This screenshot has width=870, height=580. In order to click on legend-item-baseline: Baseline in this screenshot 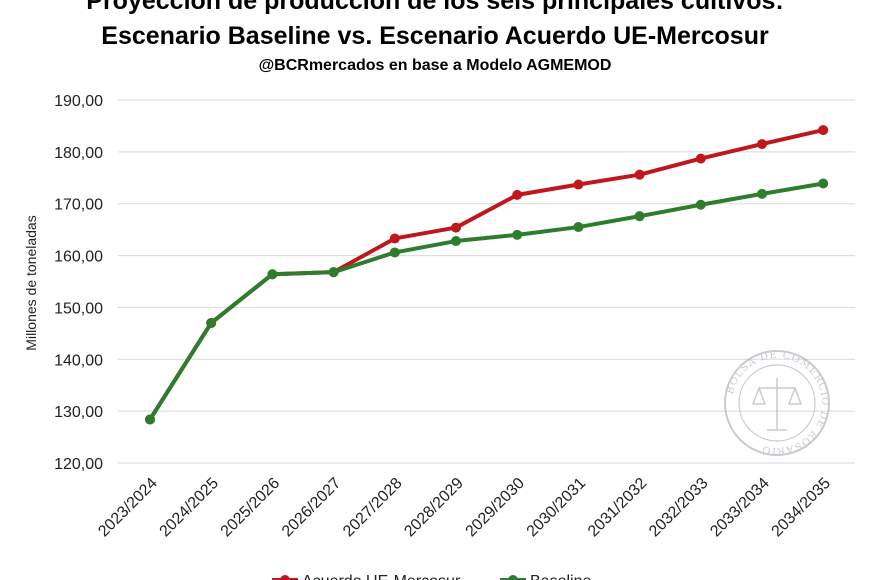, I will do `click(545, 576)`.